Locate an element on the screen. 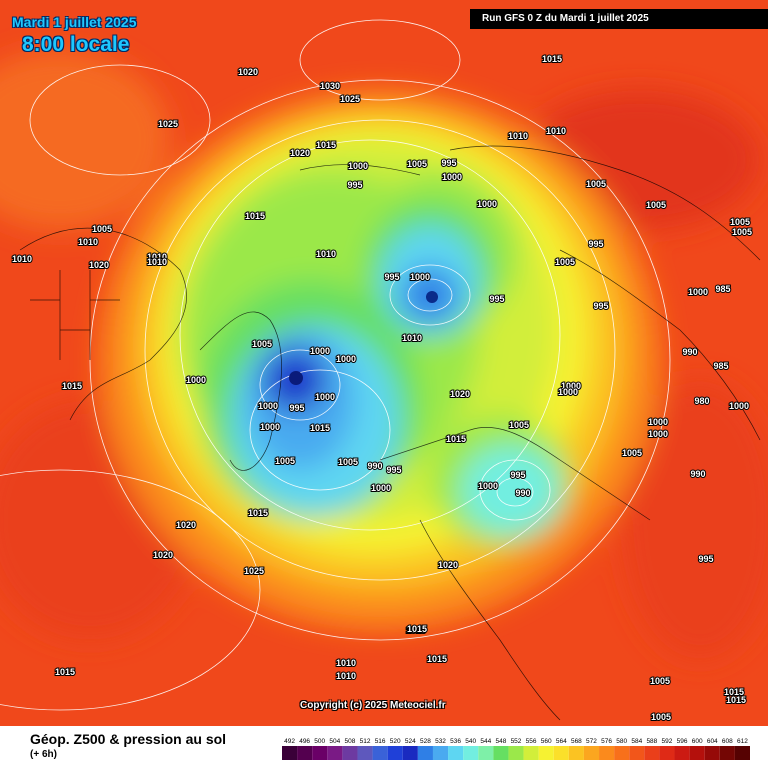 The height and width of the screenshot is (768, 768). scale-tick-label: 564 is located at coordinates (561, 741).